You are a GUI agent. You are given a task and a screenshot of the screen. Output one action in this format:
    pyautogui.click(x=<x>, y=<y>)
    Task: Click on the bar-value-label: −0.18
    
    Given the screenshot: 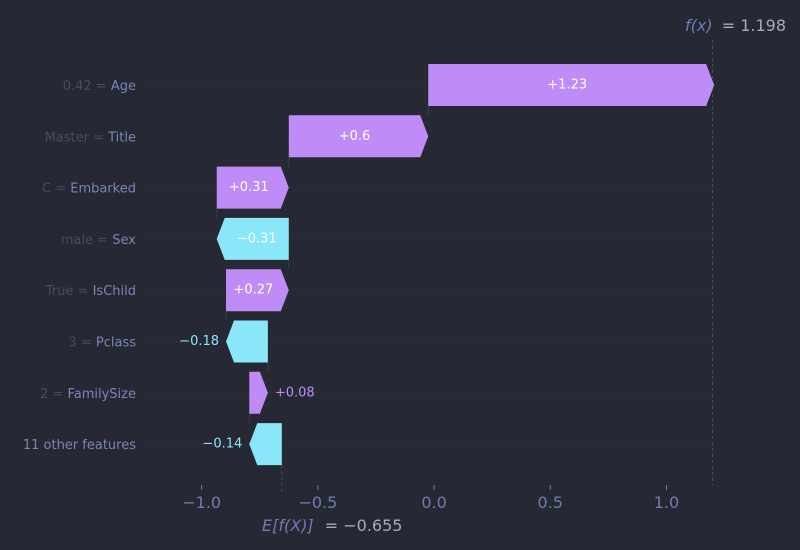 What is the action you would take?
    pyautogui.click(x=199, y=341)
    